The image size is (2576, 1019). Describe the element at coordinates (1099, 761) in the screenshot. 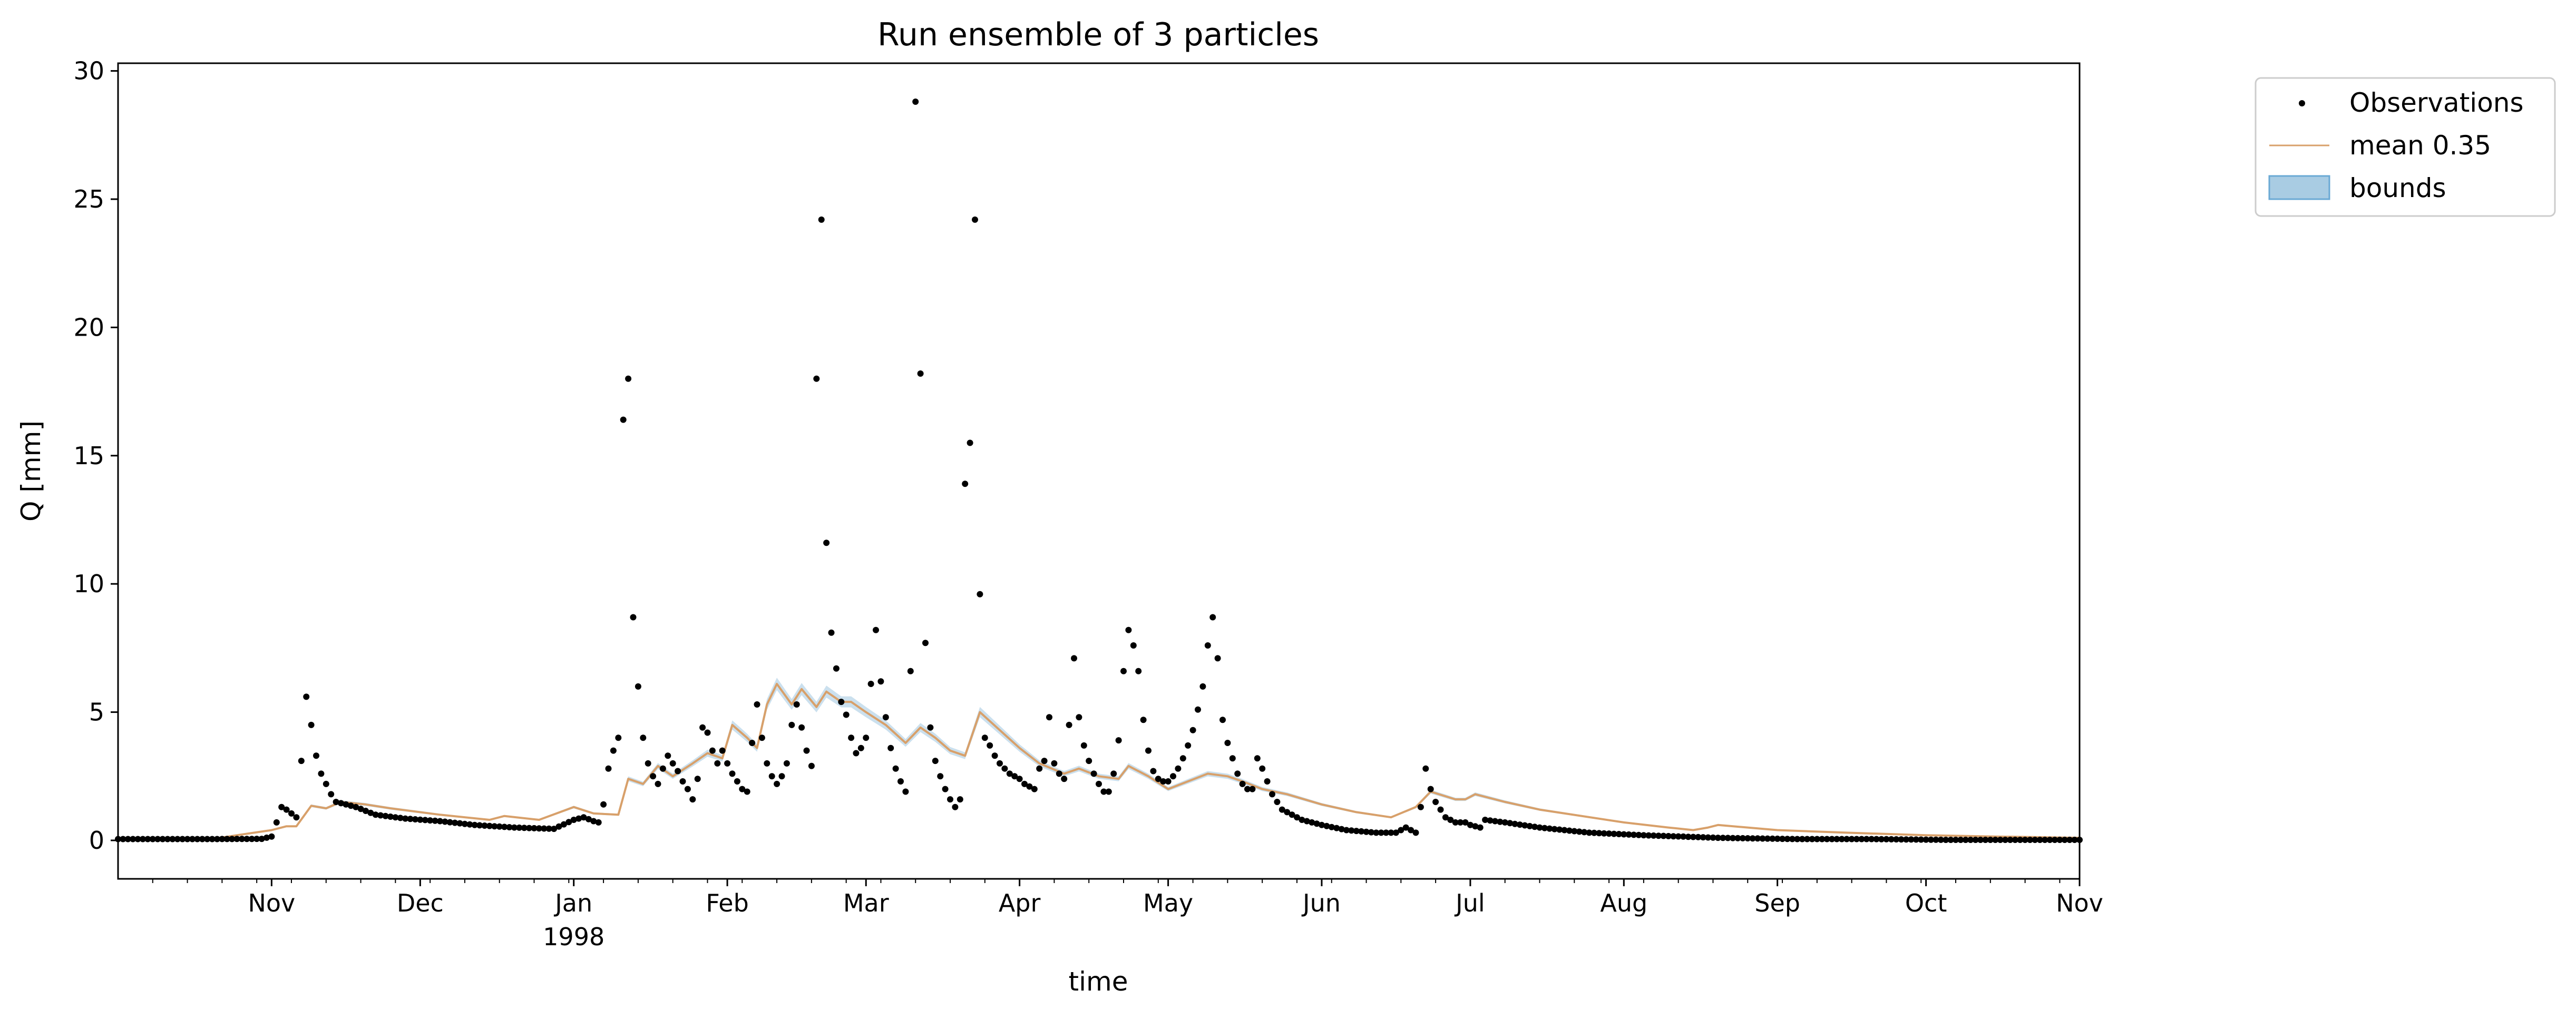

I see `mean-line-layer` at that location.